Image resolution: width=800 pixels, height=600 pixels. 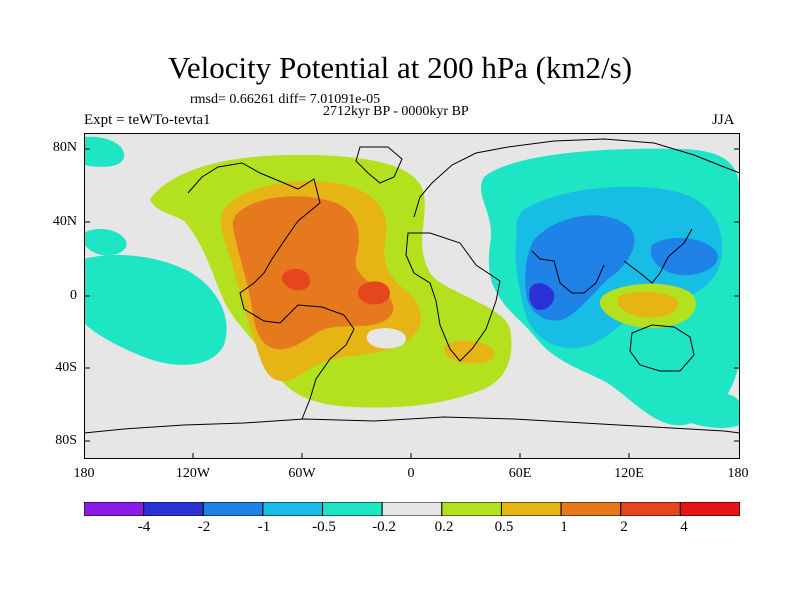 I want to click on map-title: Velocity Potential at 200 hPa (km2/s), so click(x=400, y=67).